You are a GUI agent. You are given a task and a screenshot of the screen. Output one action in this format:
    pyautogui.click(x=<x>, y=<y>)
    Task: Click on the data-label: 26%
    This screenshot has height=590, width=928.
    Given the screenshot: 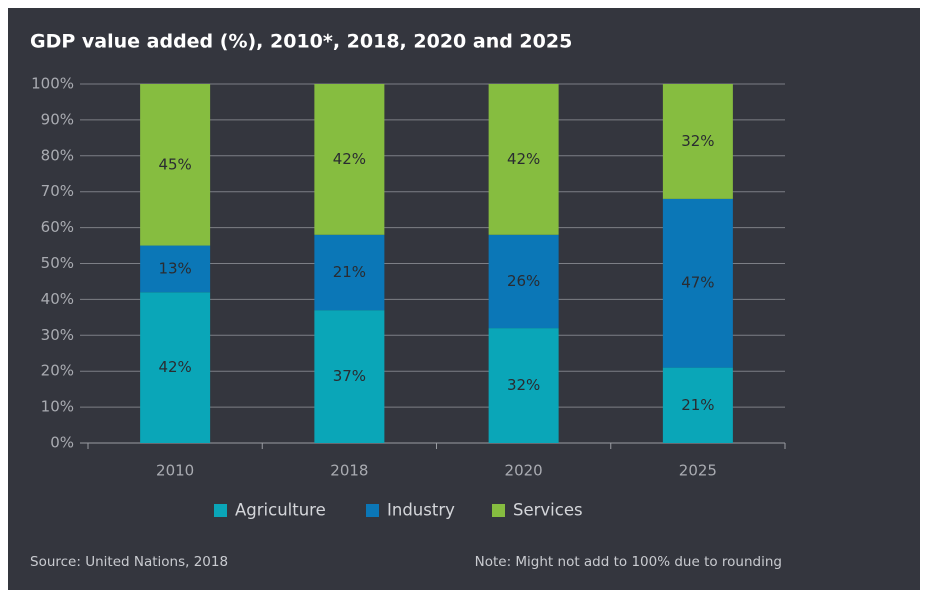 What is the action you would take?
    pyautogui.click(x=523, y=281)
    